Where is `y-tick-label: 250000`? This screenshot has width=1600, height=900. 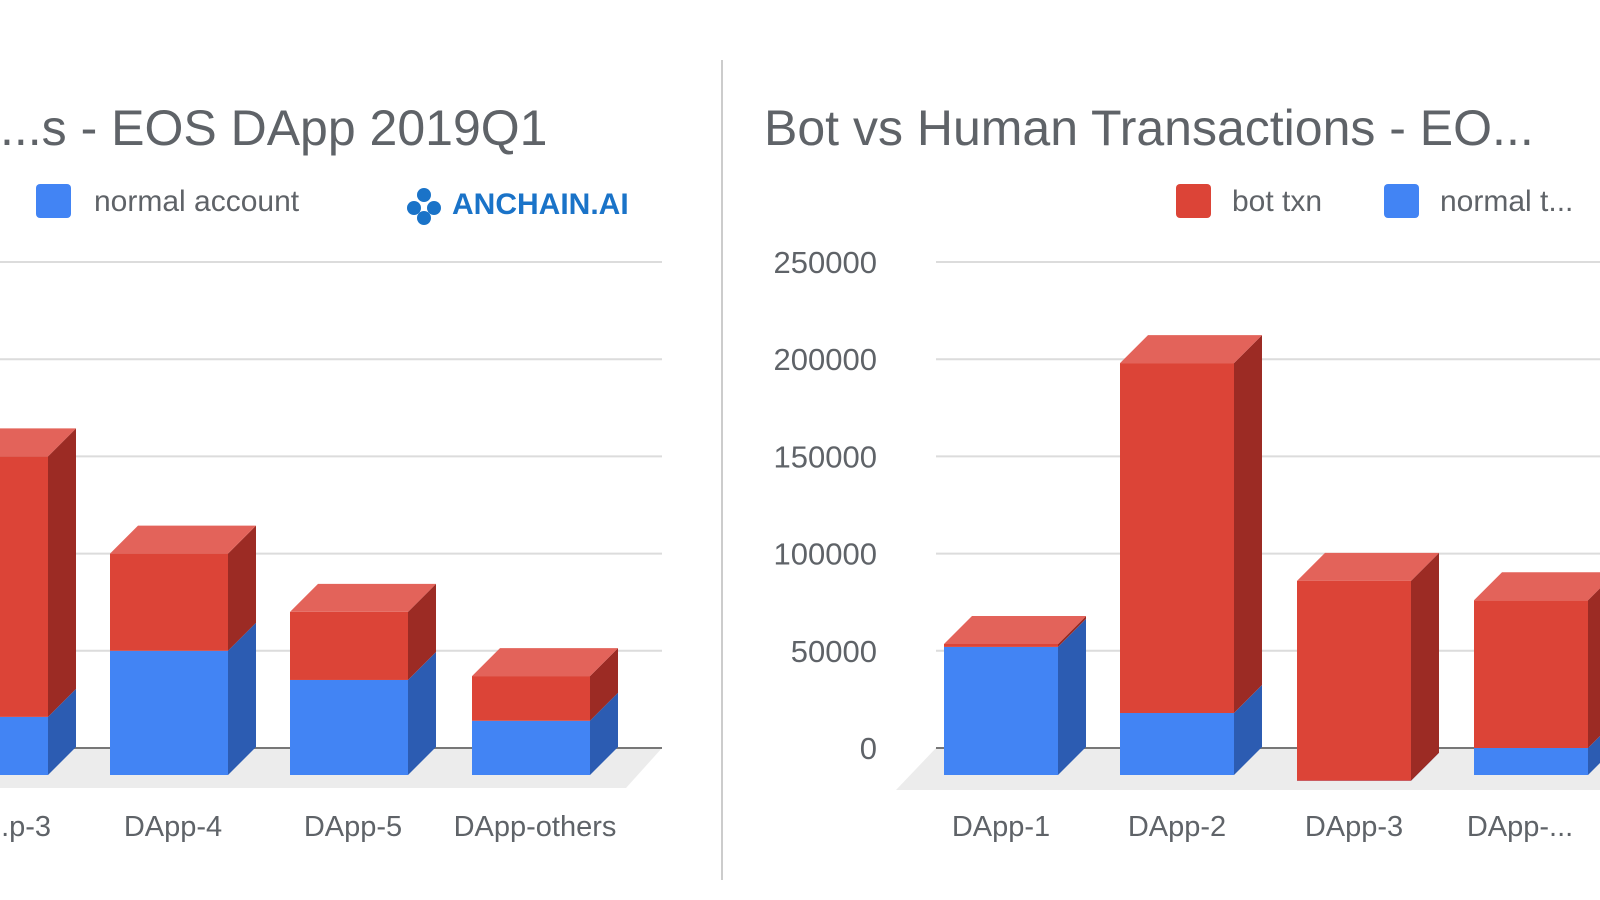
y-tick-label: 250000 is located at coordinates (825, 262).